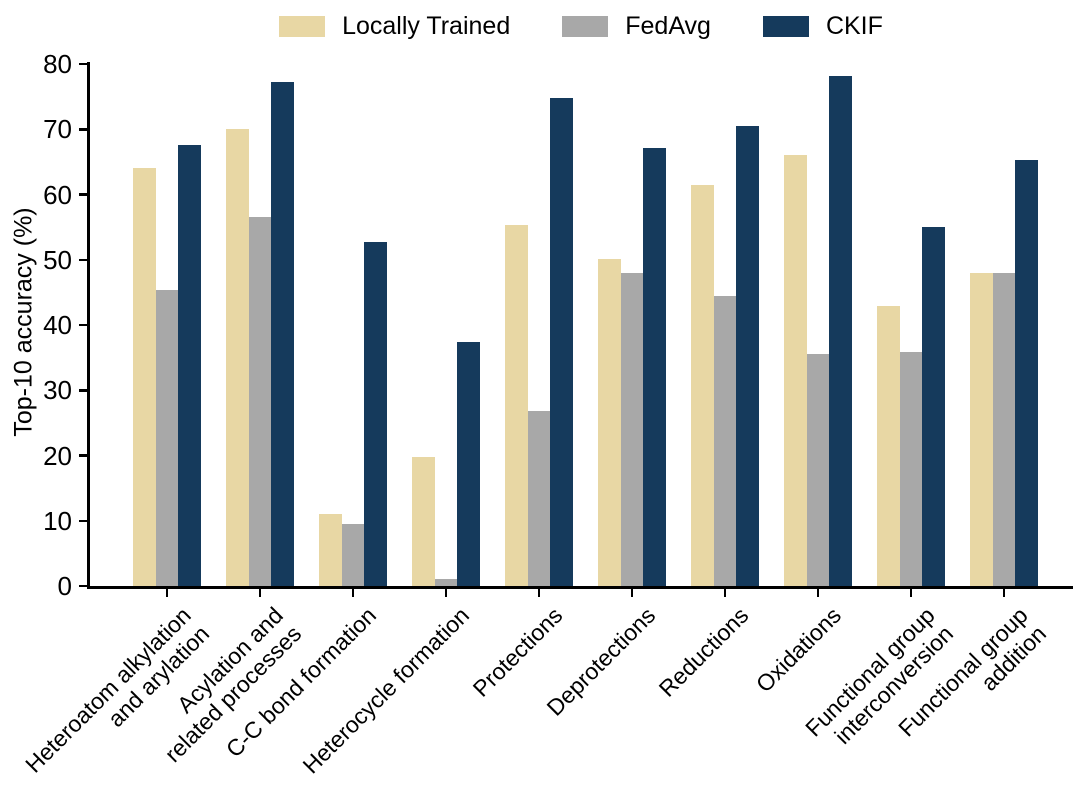 The height and width of the screenshot is (797, 1080). Describe the element at coordinates (57, 325) in the screenshot. I see `y-tick-label: 40` at that location.